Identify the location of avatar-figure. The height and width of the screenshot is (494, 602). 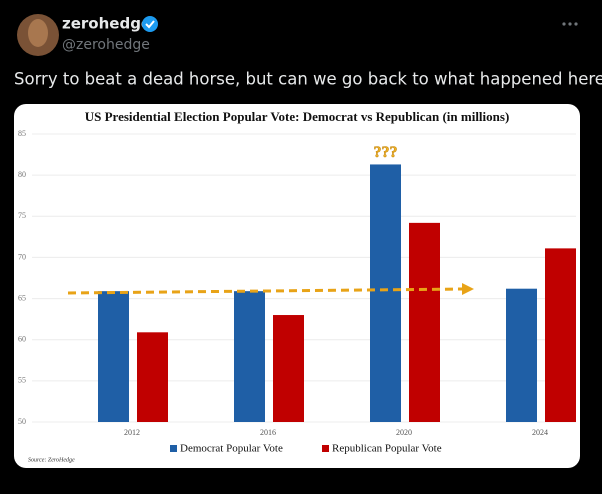
(38, 33).